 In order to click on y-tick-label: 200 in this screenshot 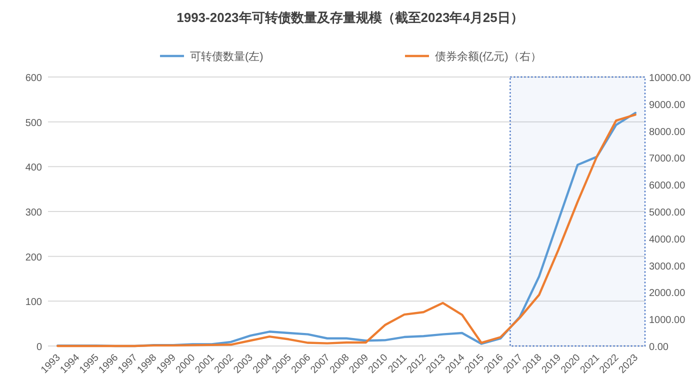, I will do `click(33, 258)`.